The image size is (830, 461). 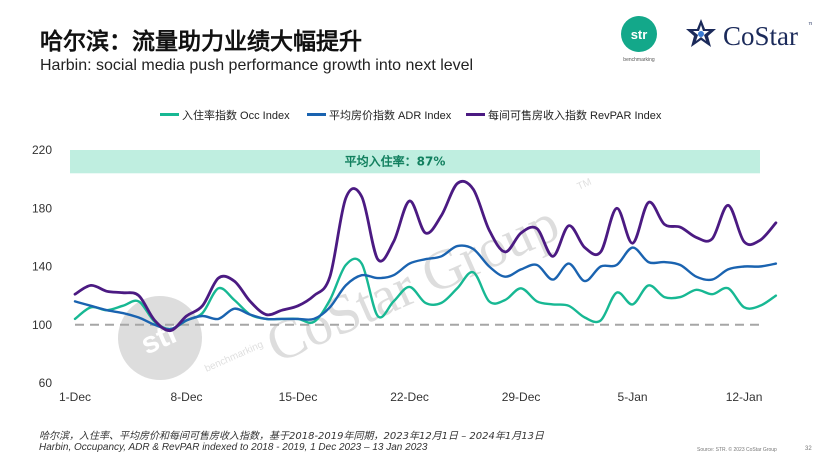 I want to click on legend-label-adr: 平均房价指数 ADR Index, so click(x=390, y=116).